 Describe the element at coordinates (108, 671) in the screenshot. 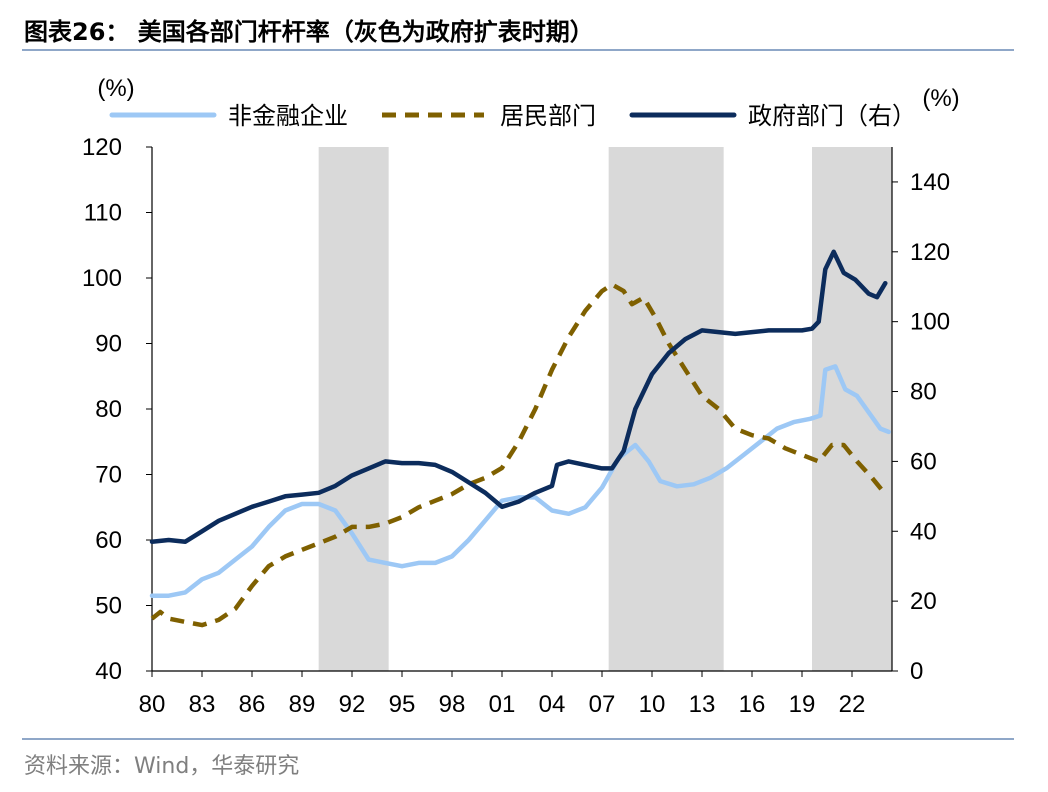

I see `left-tick-label: 40` at that location.